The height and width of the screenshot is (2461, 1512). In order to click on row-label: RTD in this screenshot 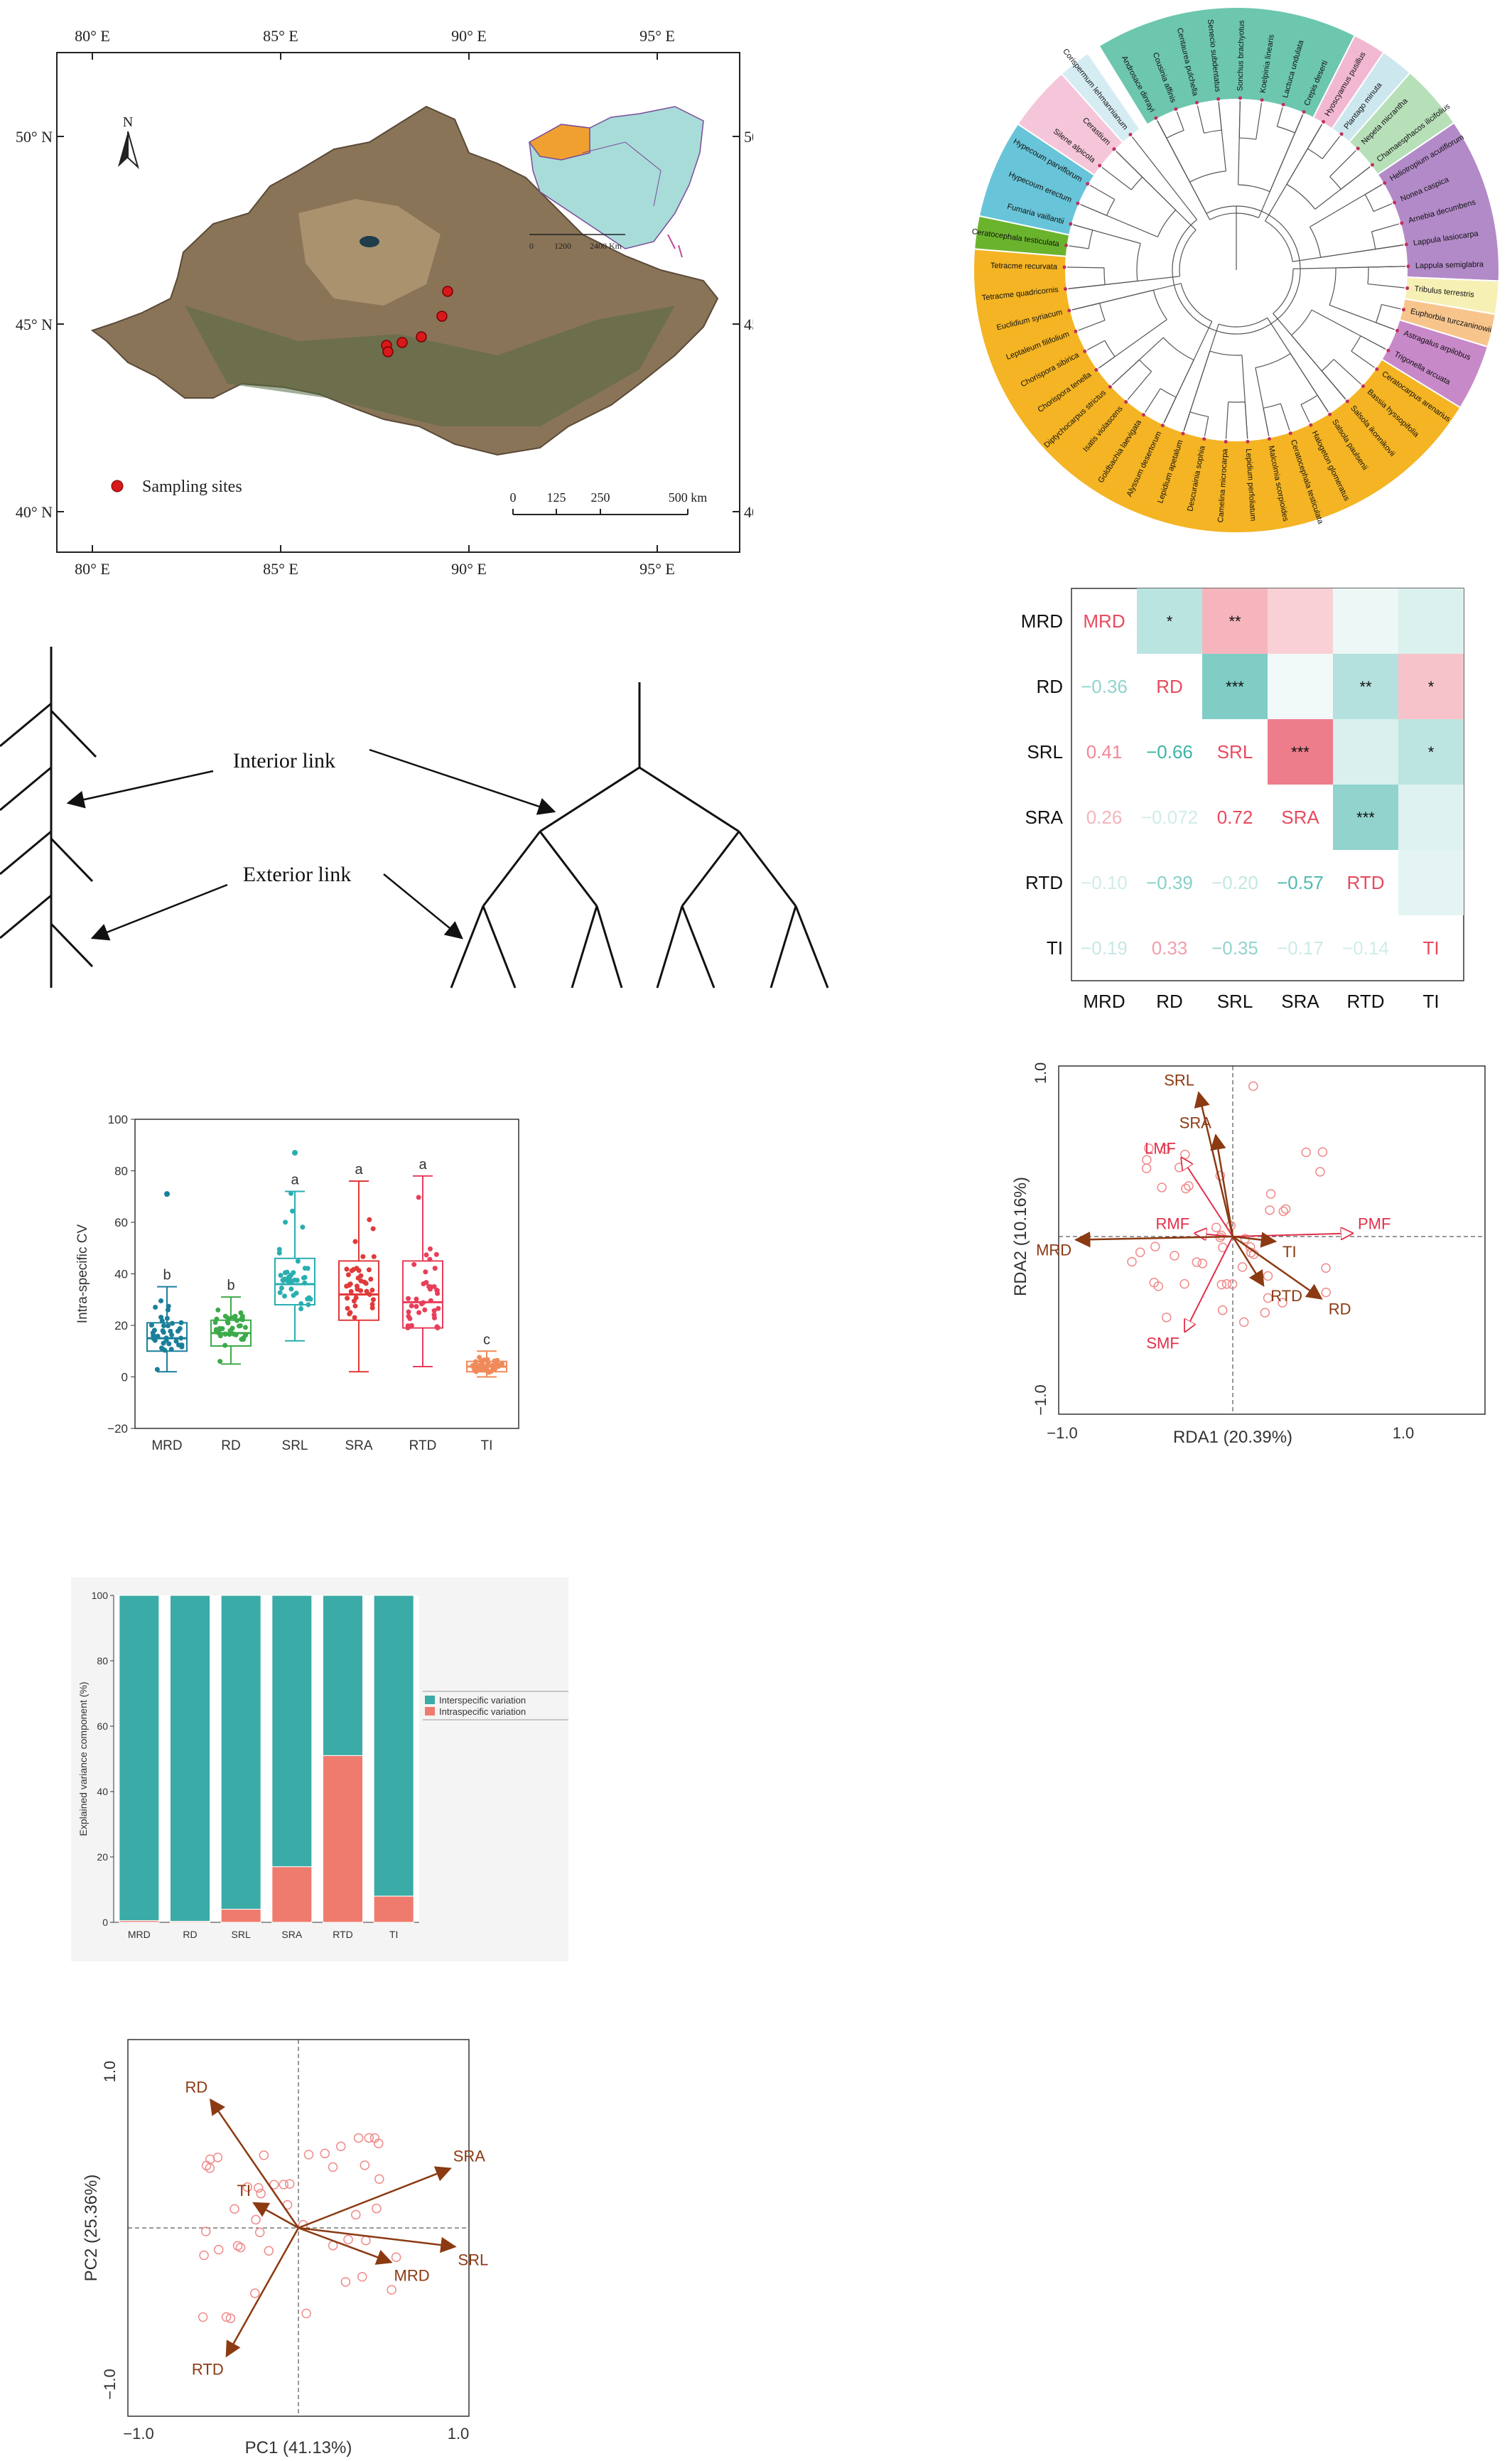, I will do `click(1044, 882)`.